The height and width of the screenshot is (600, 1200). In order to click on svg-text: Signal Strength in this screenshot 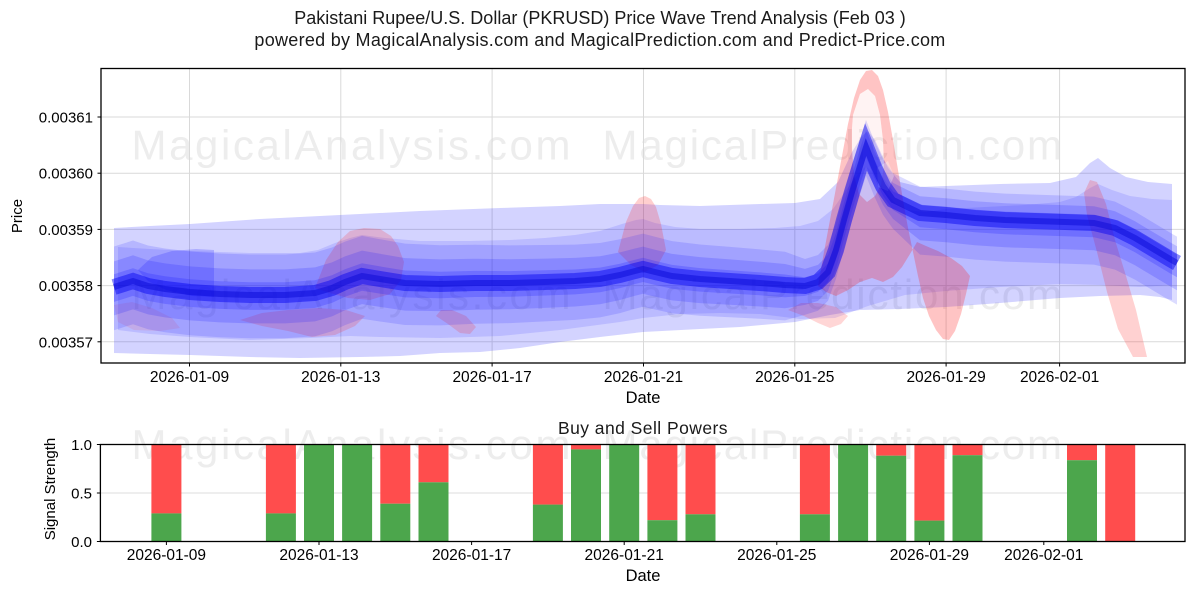, I will do `click(50, 489)`.